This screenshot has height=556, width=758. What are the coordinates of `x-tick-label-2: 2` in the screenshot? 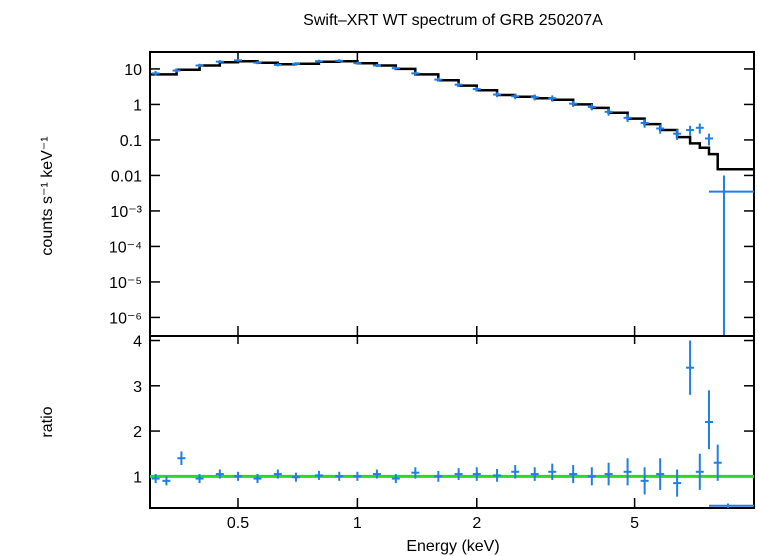 It's located at (476, 523).